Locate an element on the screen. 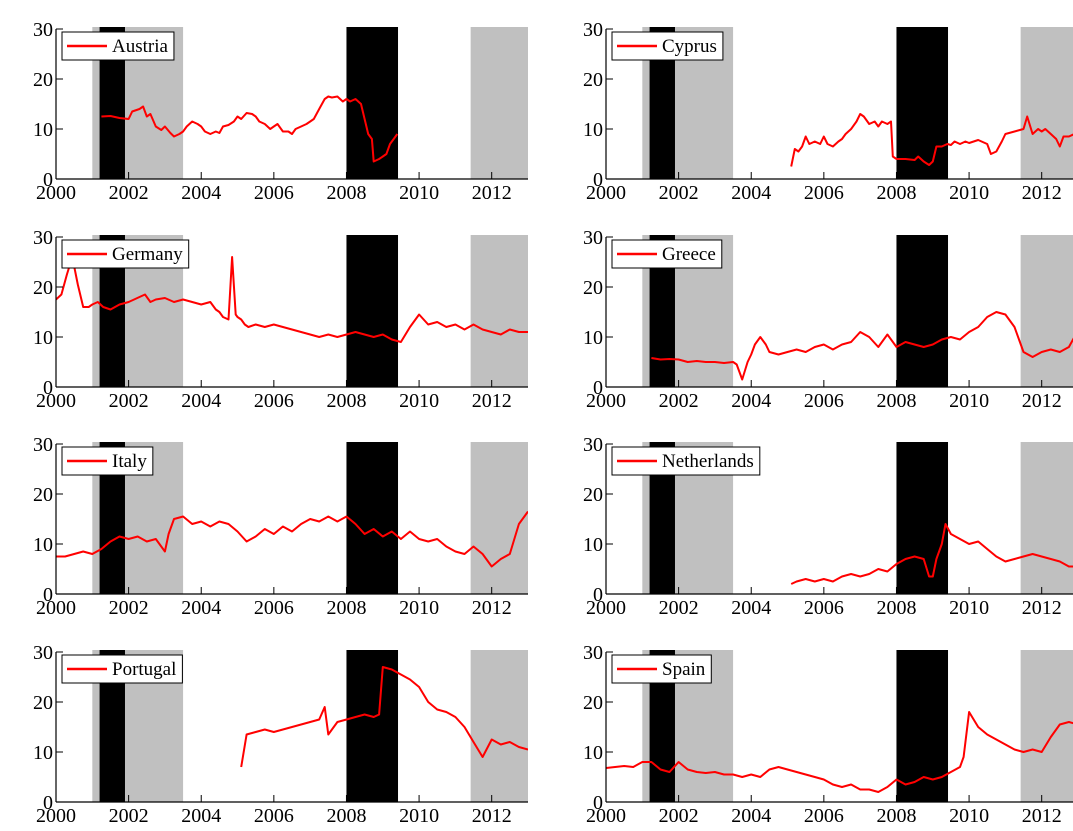 The width and height of the screenshot is (1073, 831). legend: Portugal is located at coordinates (122, 669).